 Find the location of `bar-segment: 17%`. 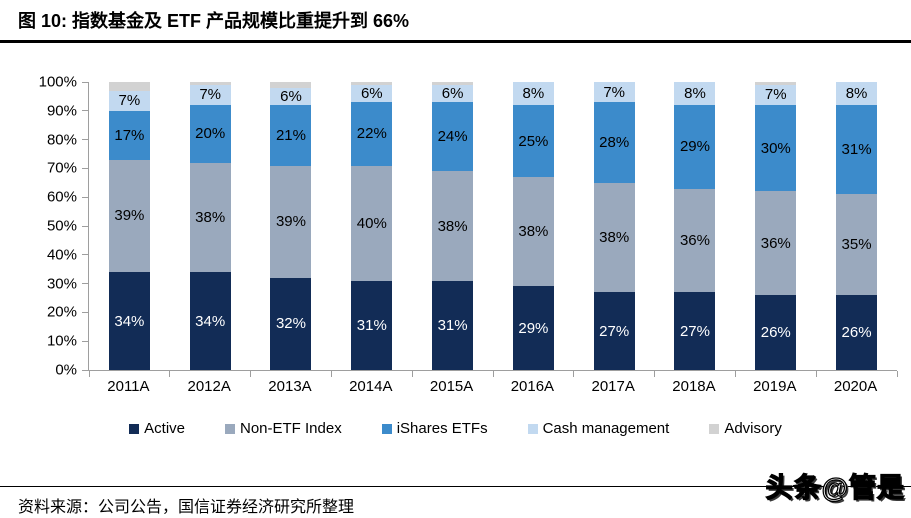

bar-segment: 17% is located at coordinates (129, 135).